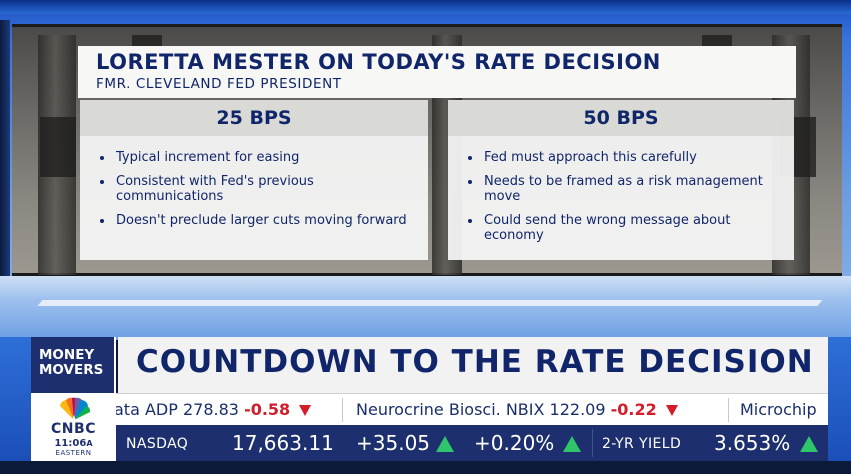 Image resolution: width=851 pixels, height=474 pixels. I want to click on ticker-symbol: Neurocrine Biosci. NBIX, so click(450, 409).